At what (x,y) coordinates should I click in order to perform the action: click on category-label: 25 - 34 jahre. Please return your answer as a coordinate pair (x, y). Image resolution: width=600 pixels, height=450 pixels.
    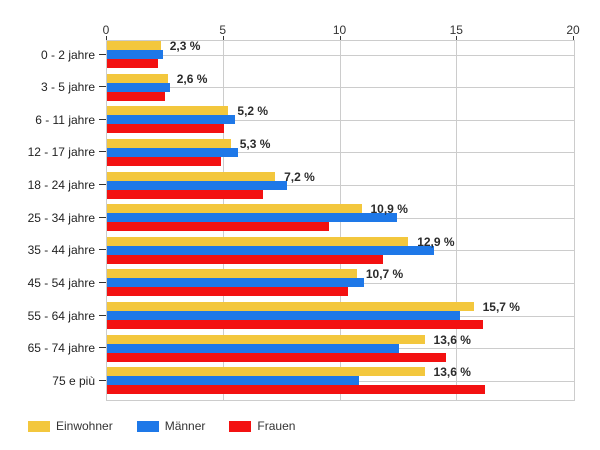
    Looking at the image, I should click on (61, 217).